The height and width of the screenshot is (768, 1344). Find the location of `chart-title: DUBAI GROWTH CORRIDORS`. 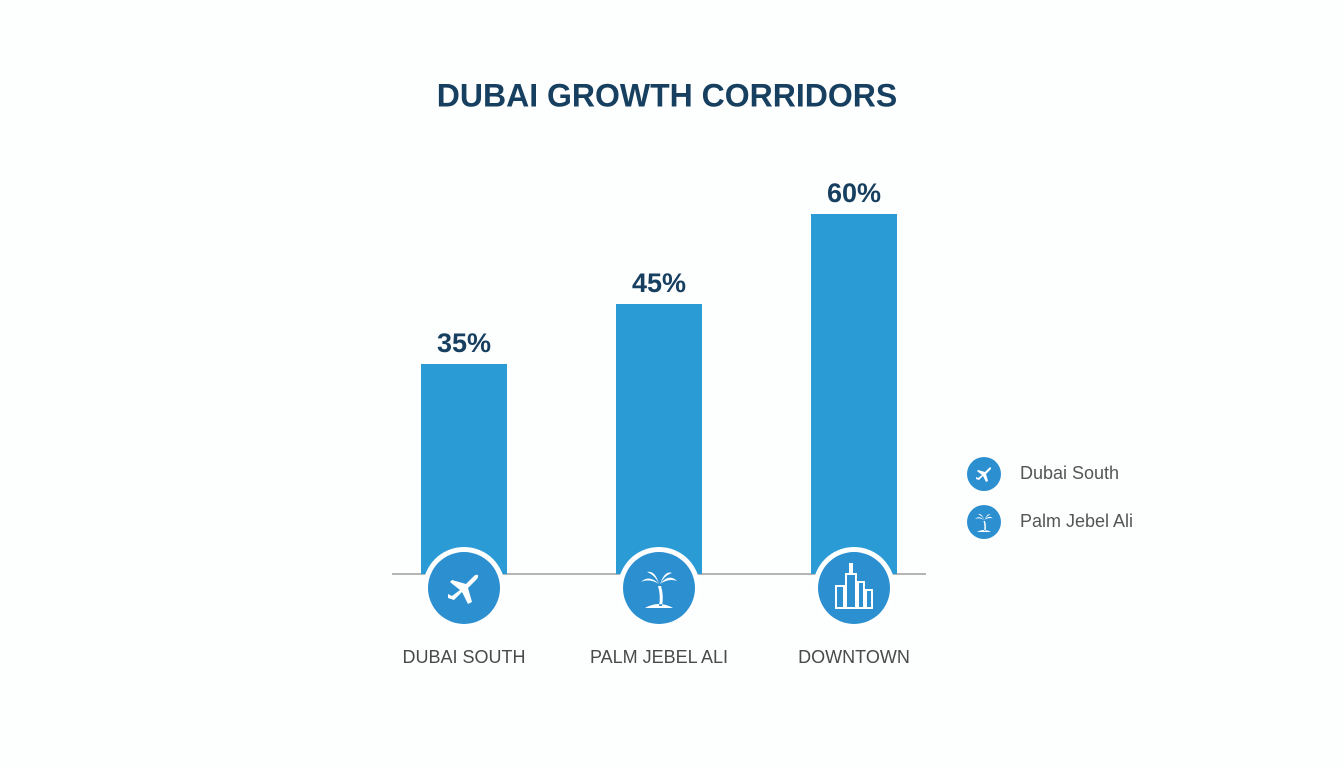

chart-title: DUBAI GROWTH CORRIDORS is located at coordinates (667, 95).